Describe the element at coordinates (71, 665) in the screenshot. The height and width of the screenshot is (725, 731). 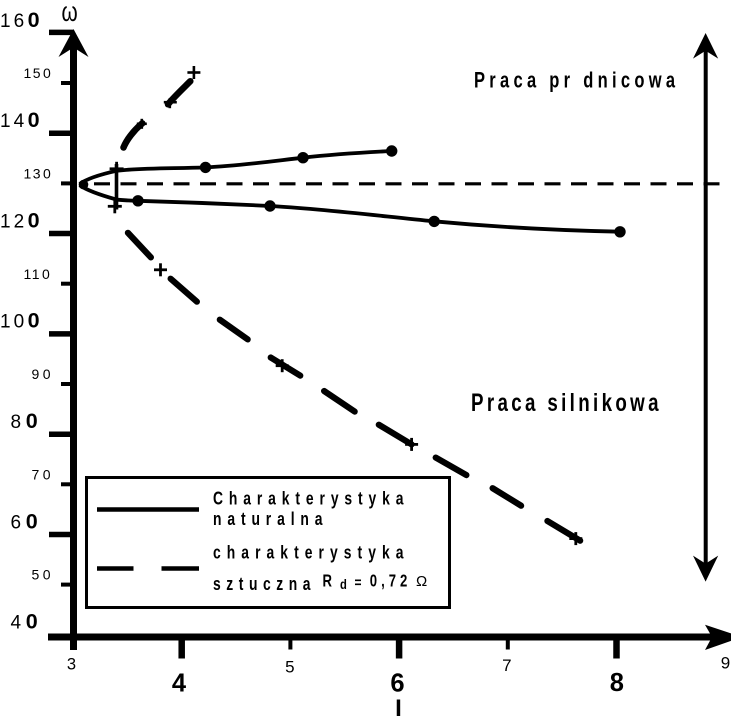
I see `svg-text: 3` at that location.